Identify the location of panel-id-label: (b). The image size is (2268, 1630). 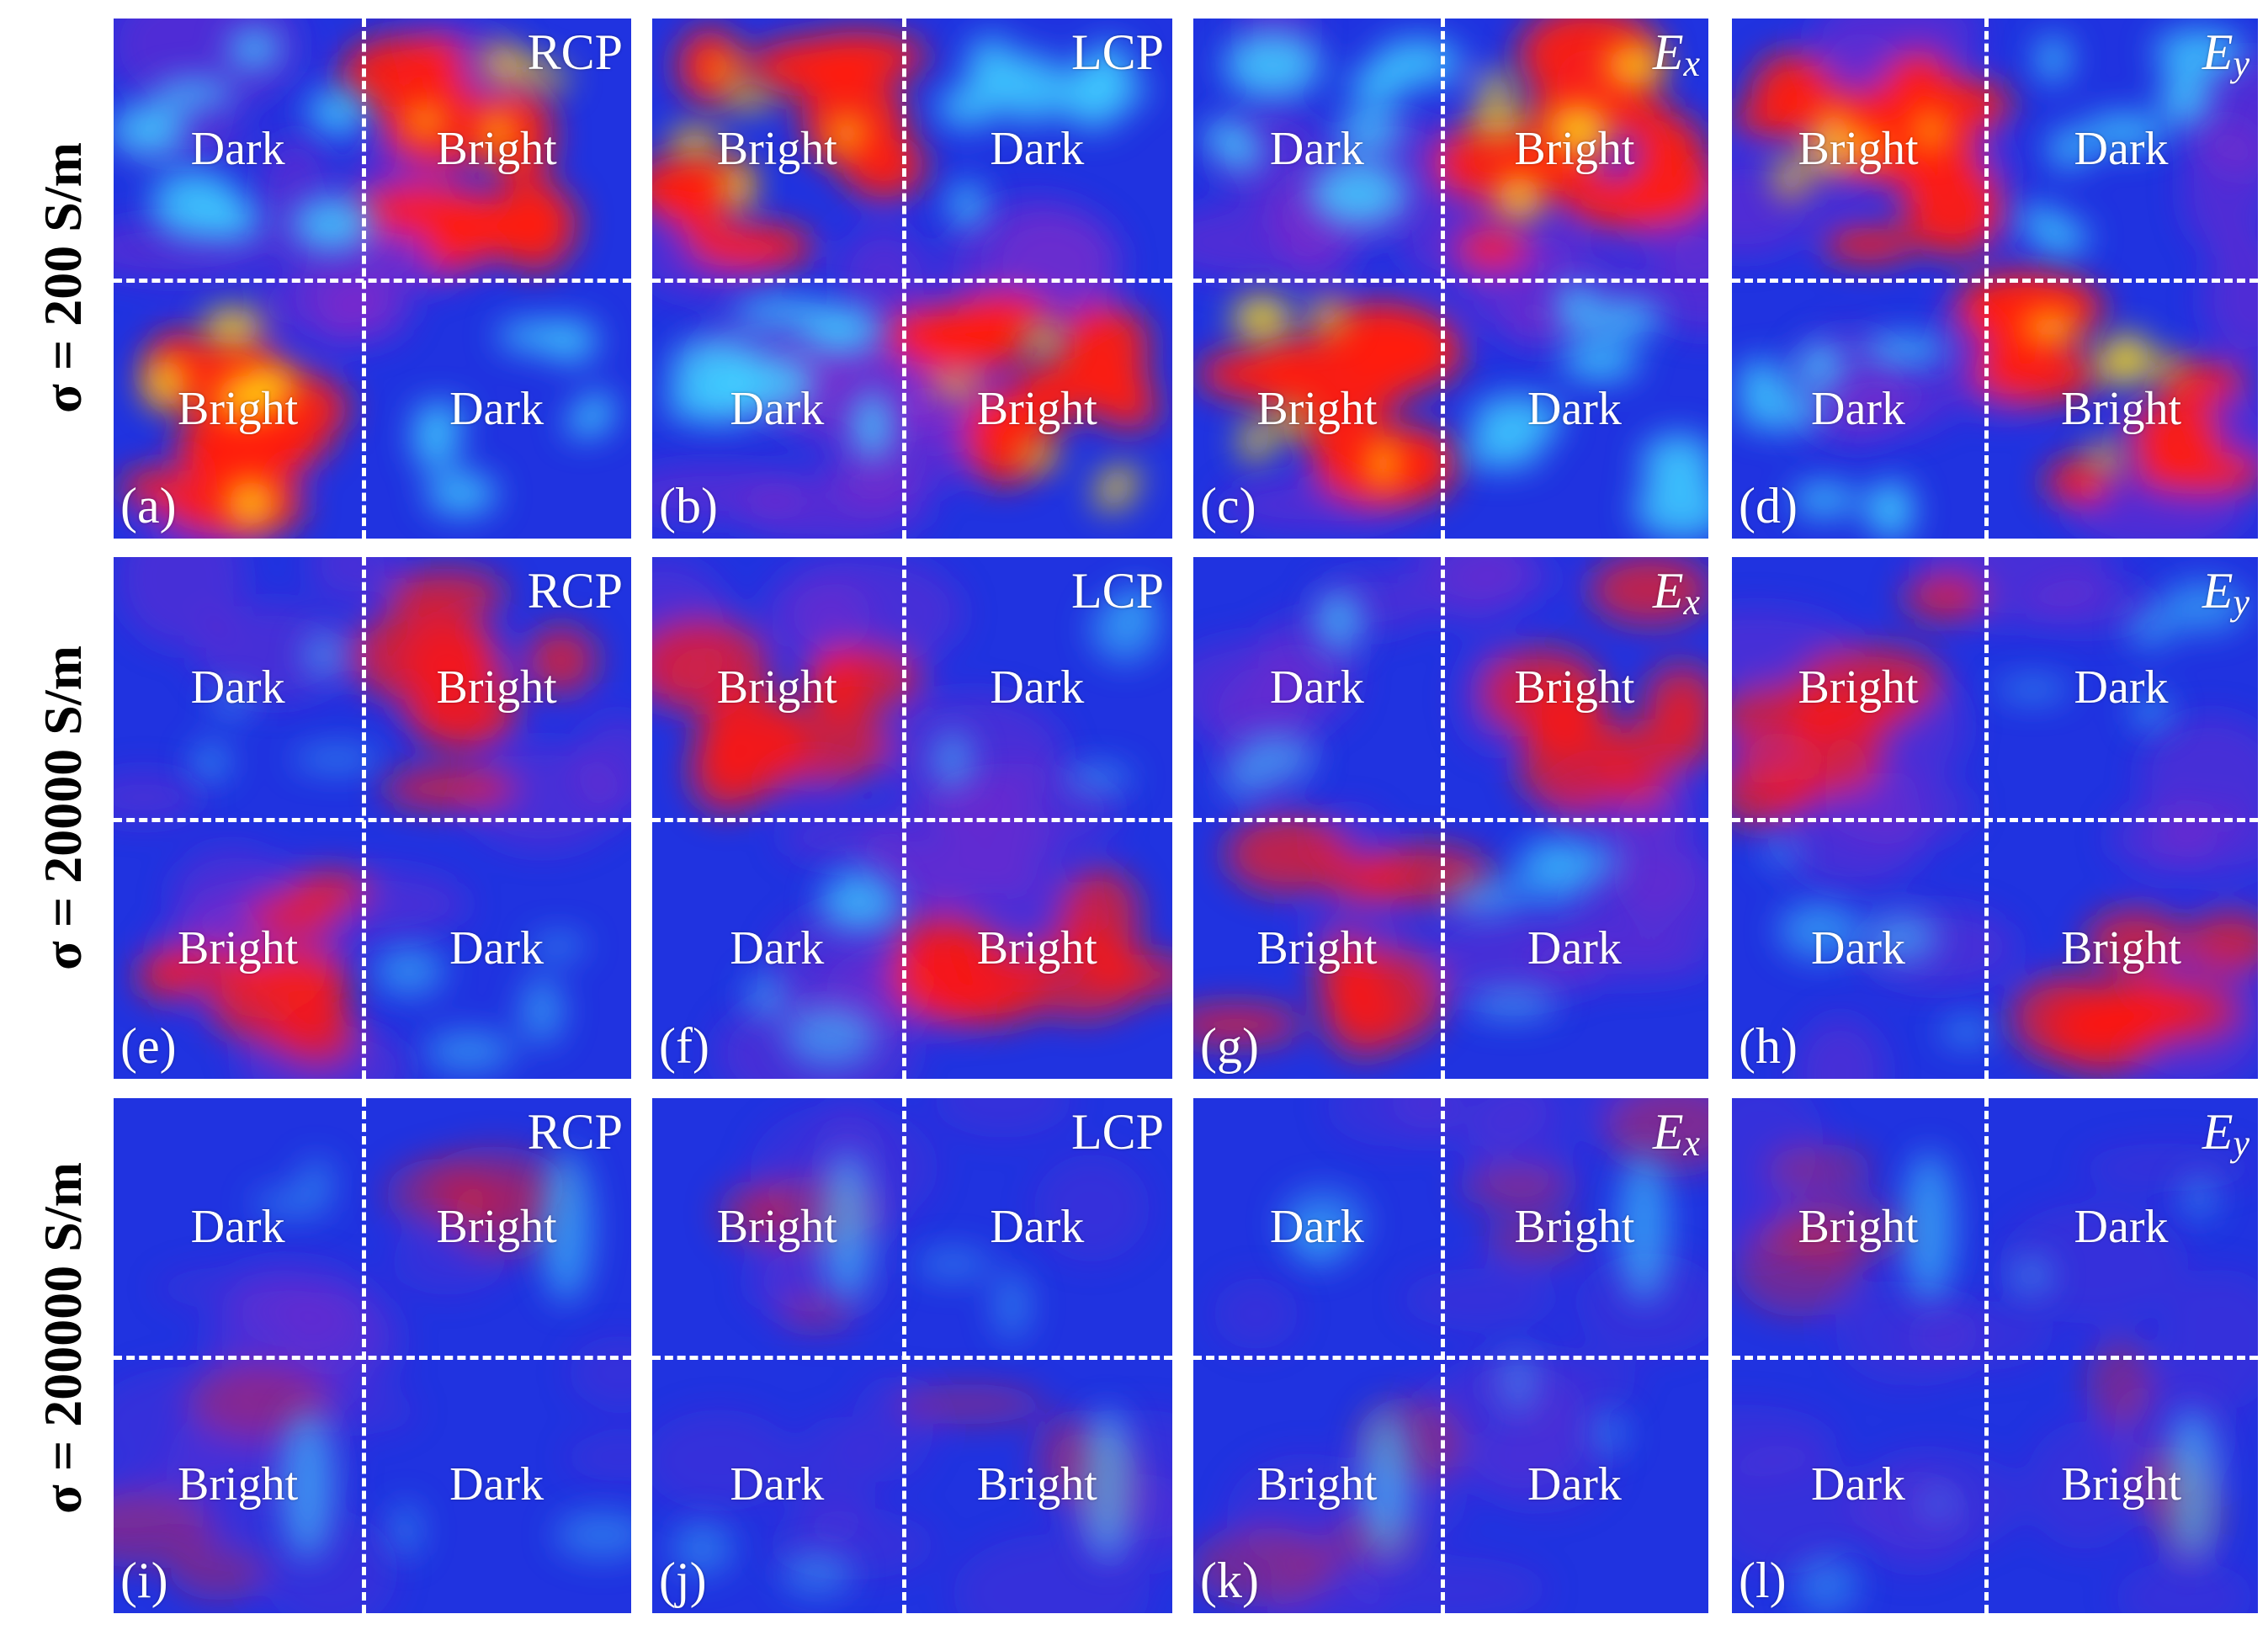
(688, 506).